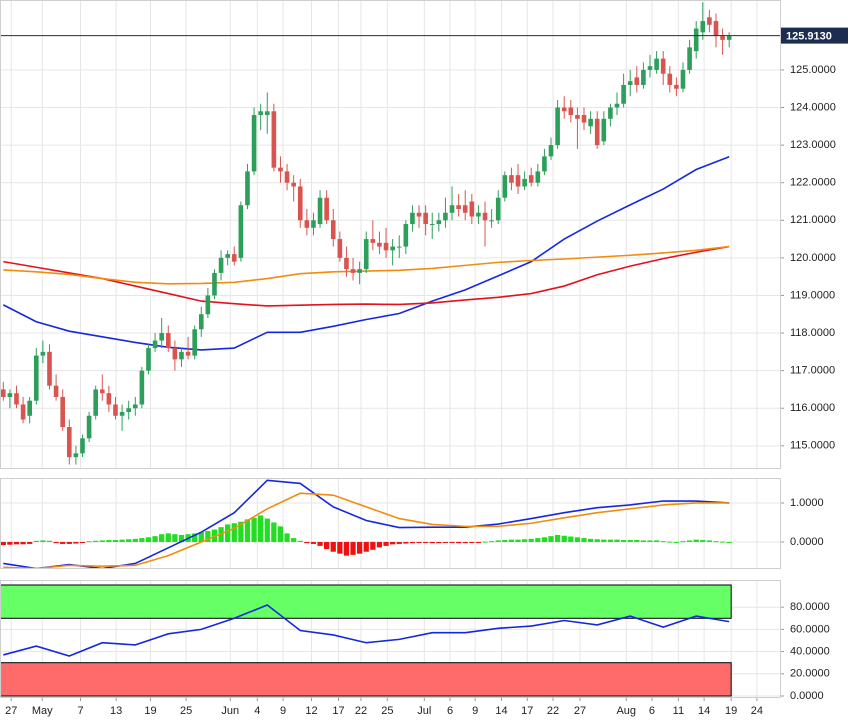 The image size is (853, 727). What do you see at coordinates (80, 711) in the screenshot?
I see `x-tick-label: 7` at bounding box center [80, 711].